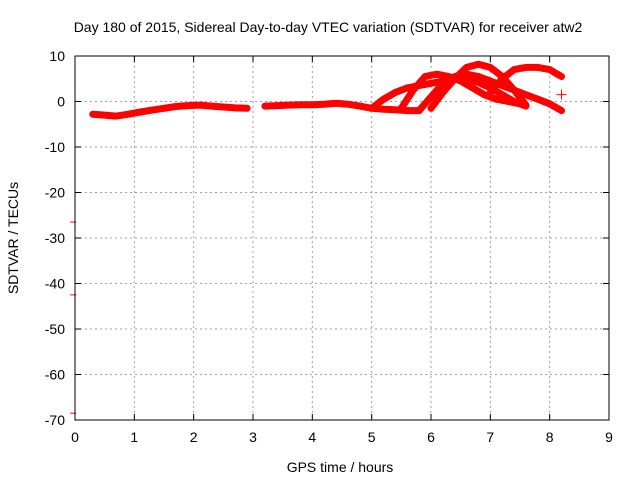 This screenshot has height=480, width=640. What do you see at coordinates (57, 56) in the screenshot?
I see `y-tick-label: 10` at bounding box center [57, 56].